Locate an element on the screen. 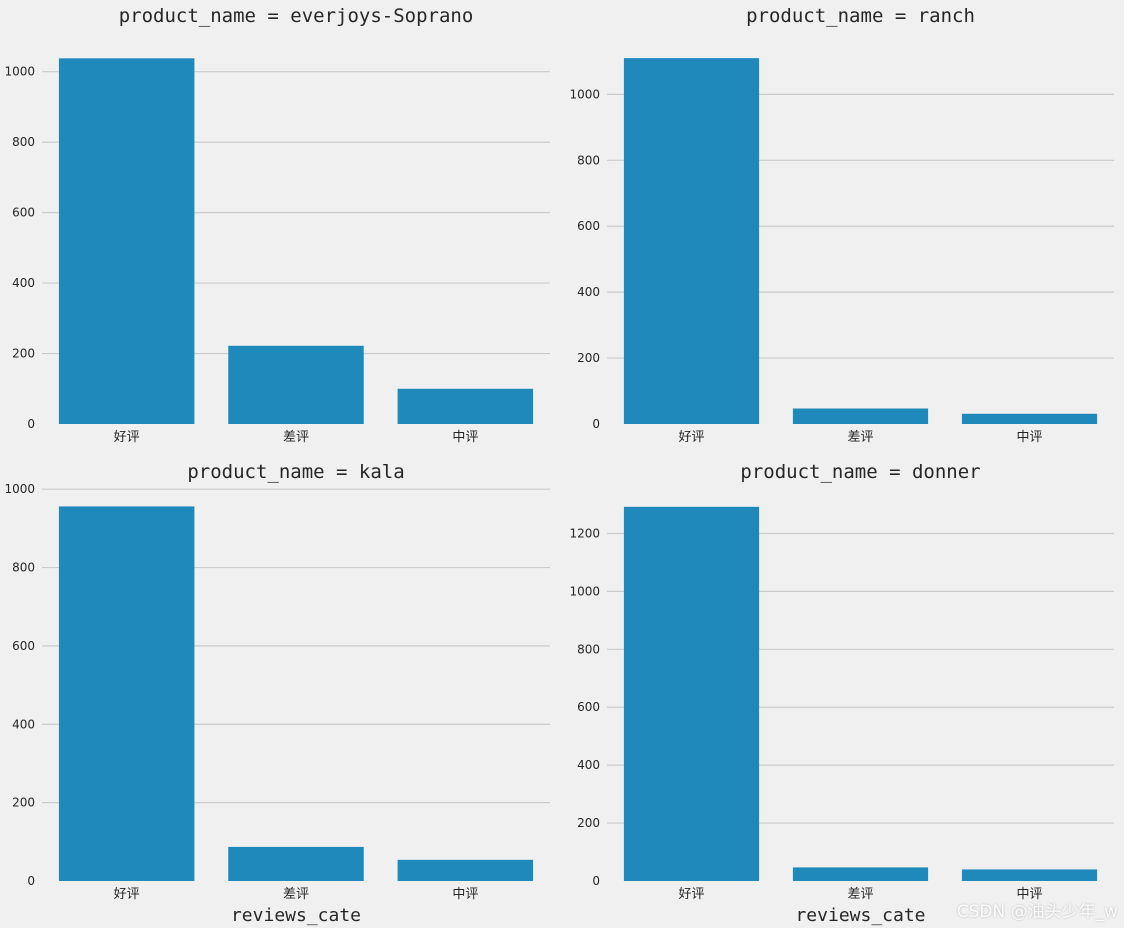 This screenshot has height=928, width=1124. y-tick-label: 1200 is located at coordinates (584, 533).